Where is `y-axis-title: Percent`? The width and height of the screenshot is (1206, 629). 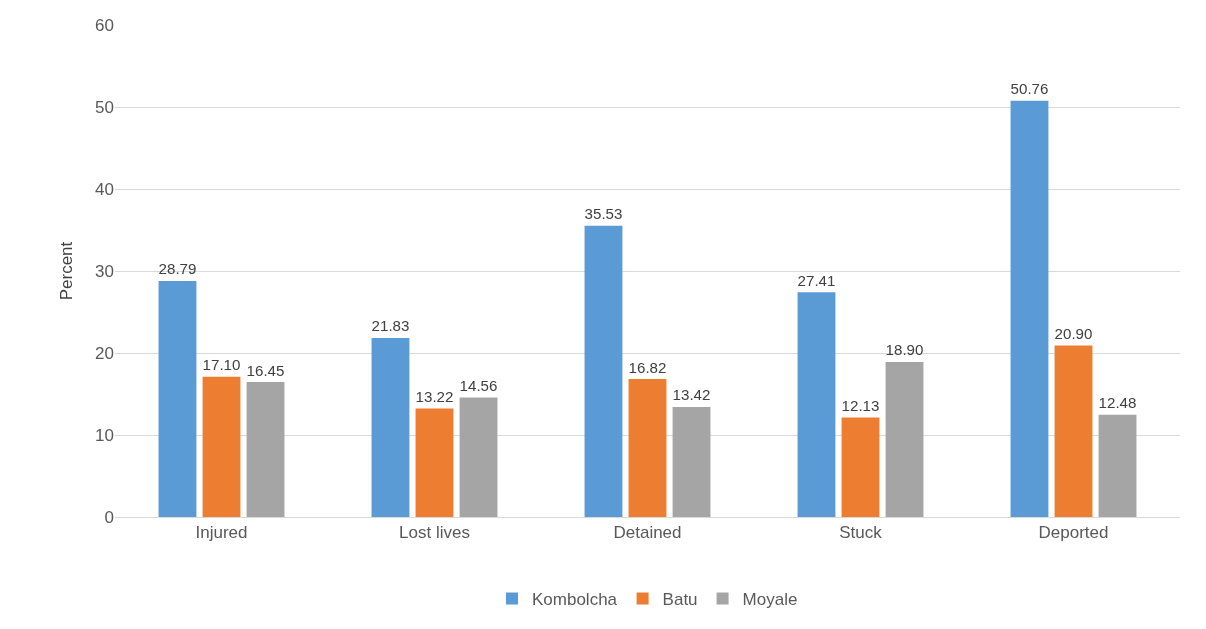 y-axis-title: Percent is located at coordinates (66, 271).